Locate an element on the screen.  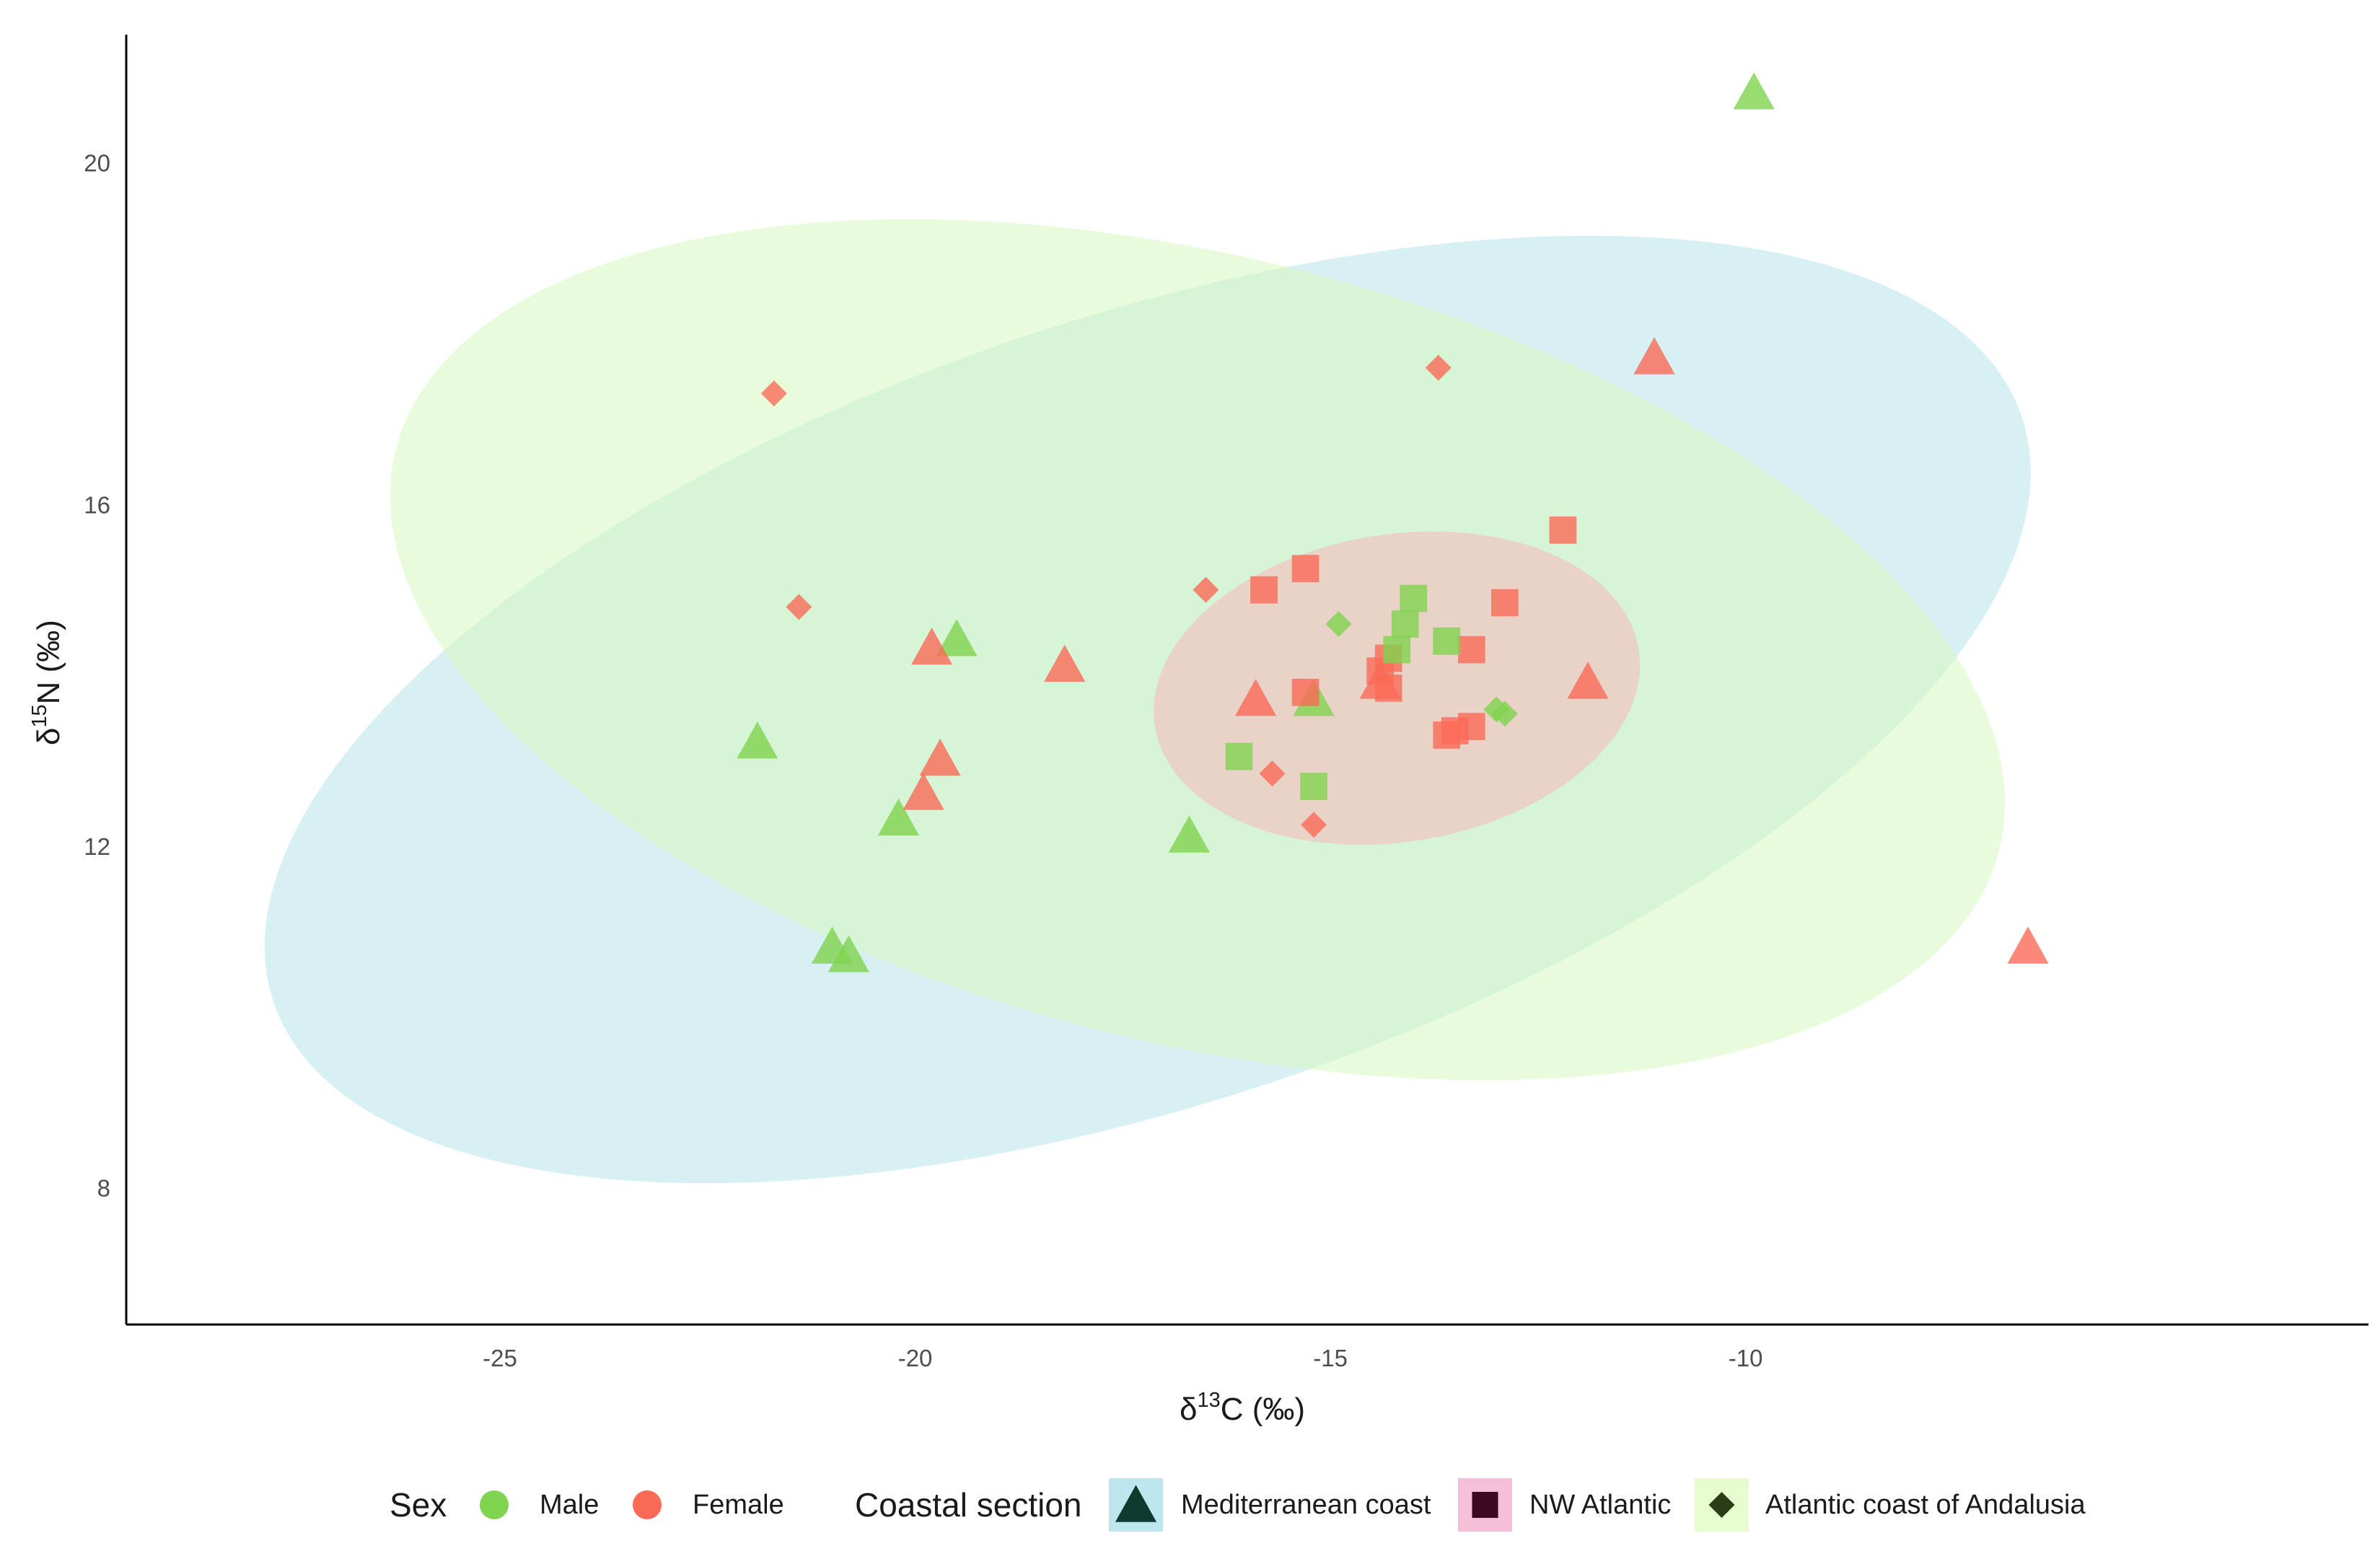
legend-nw-atlantic-label: NW Atlantic is located at coordinates (1600, 1505).